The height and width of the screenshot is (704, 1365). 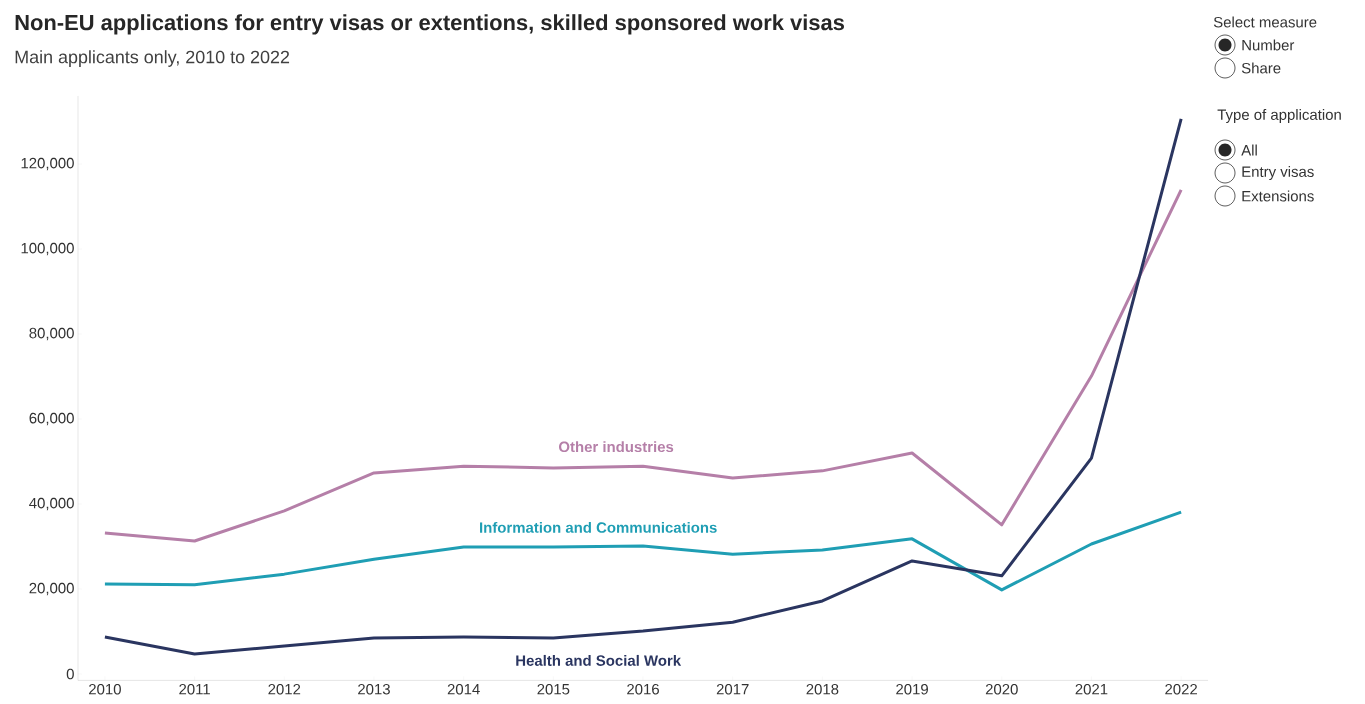 I want to click on text: Select measure, so click(x=1265, y=22).